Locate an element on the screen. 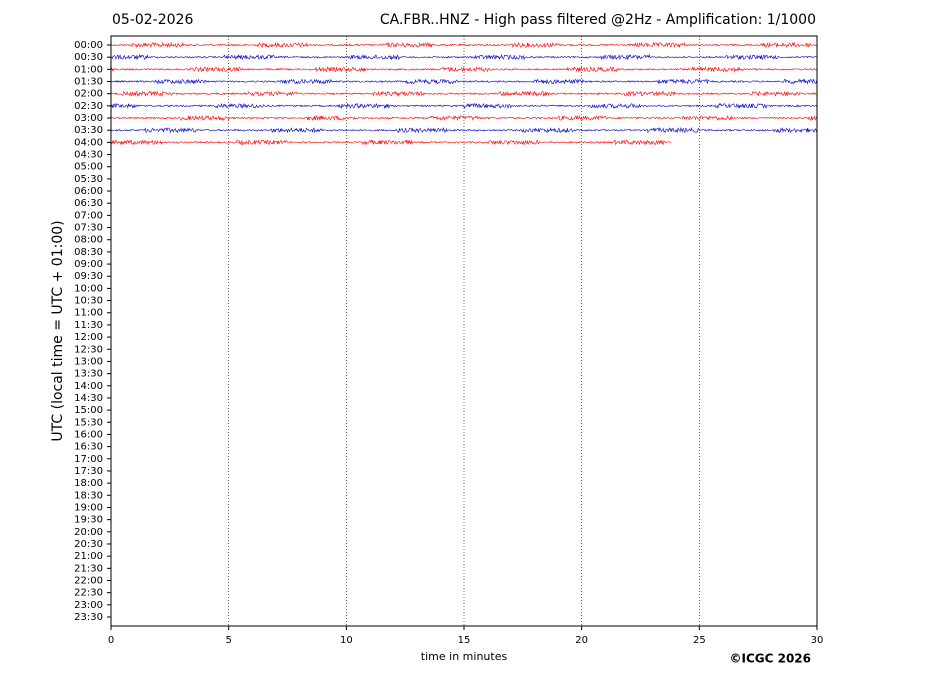 This screenshot has width=927, height=696. x-tick-label: 20 is located at coordinates (581, 640).